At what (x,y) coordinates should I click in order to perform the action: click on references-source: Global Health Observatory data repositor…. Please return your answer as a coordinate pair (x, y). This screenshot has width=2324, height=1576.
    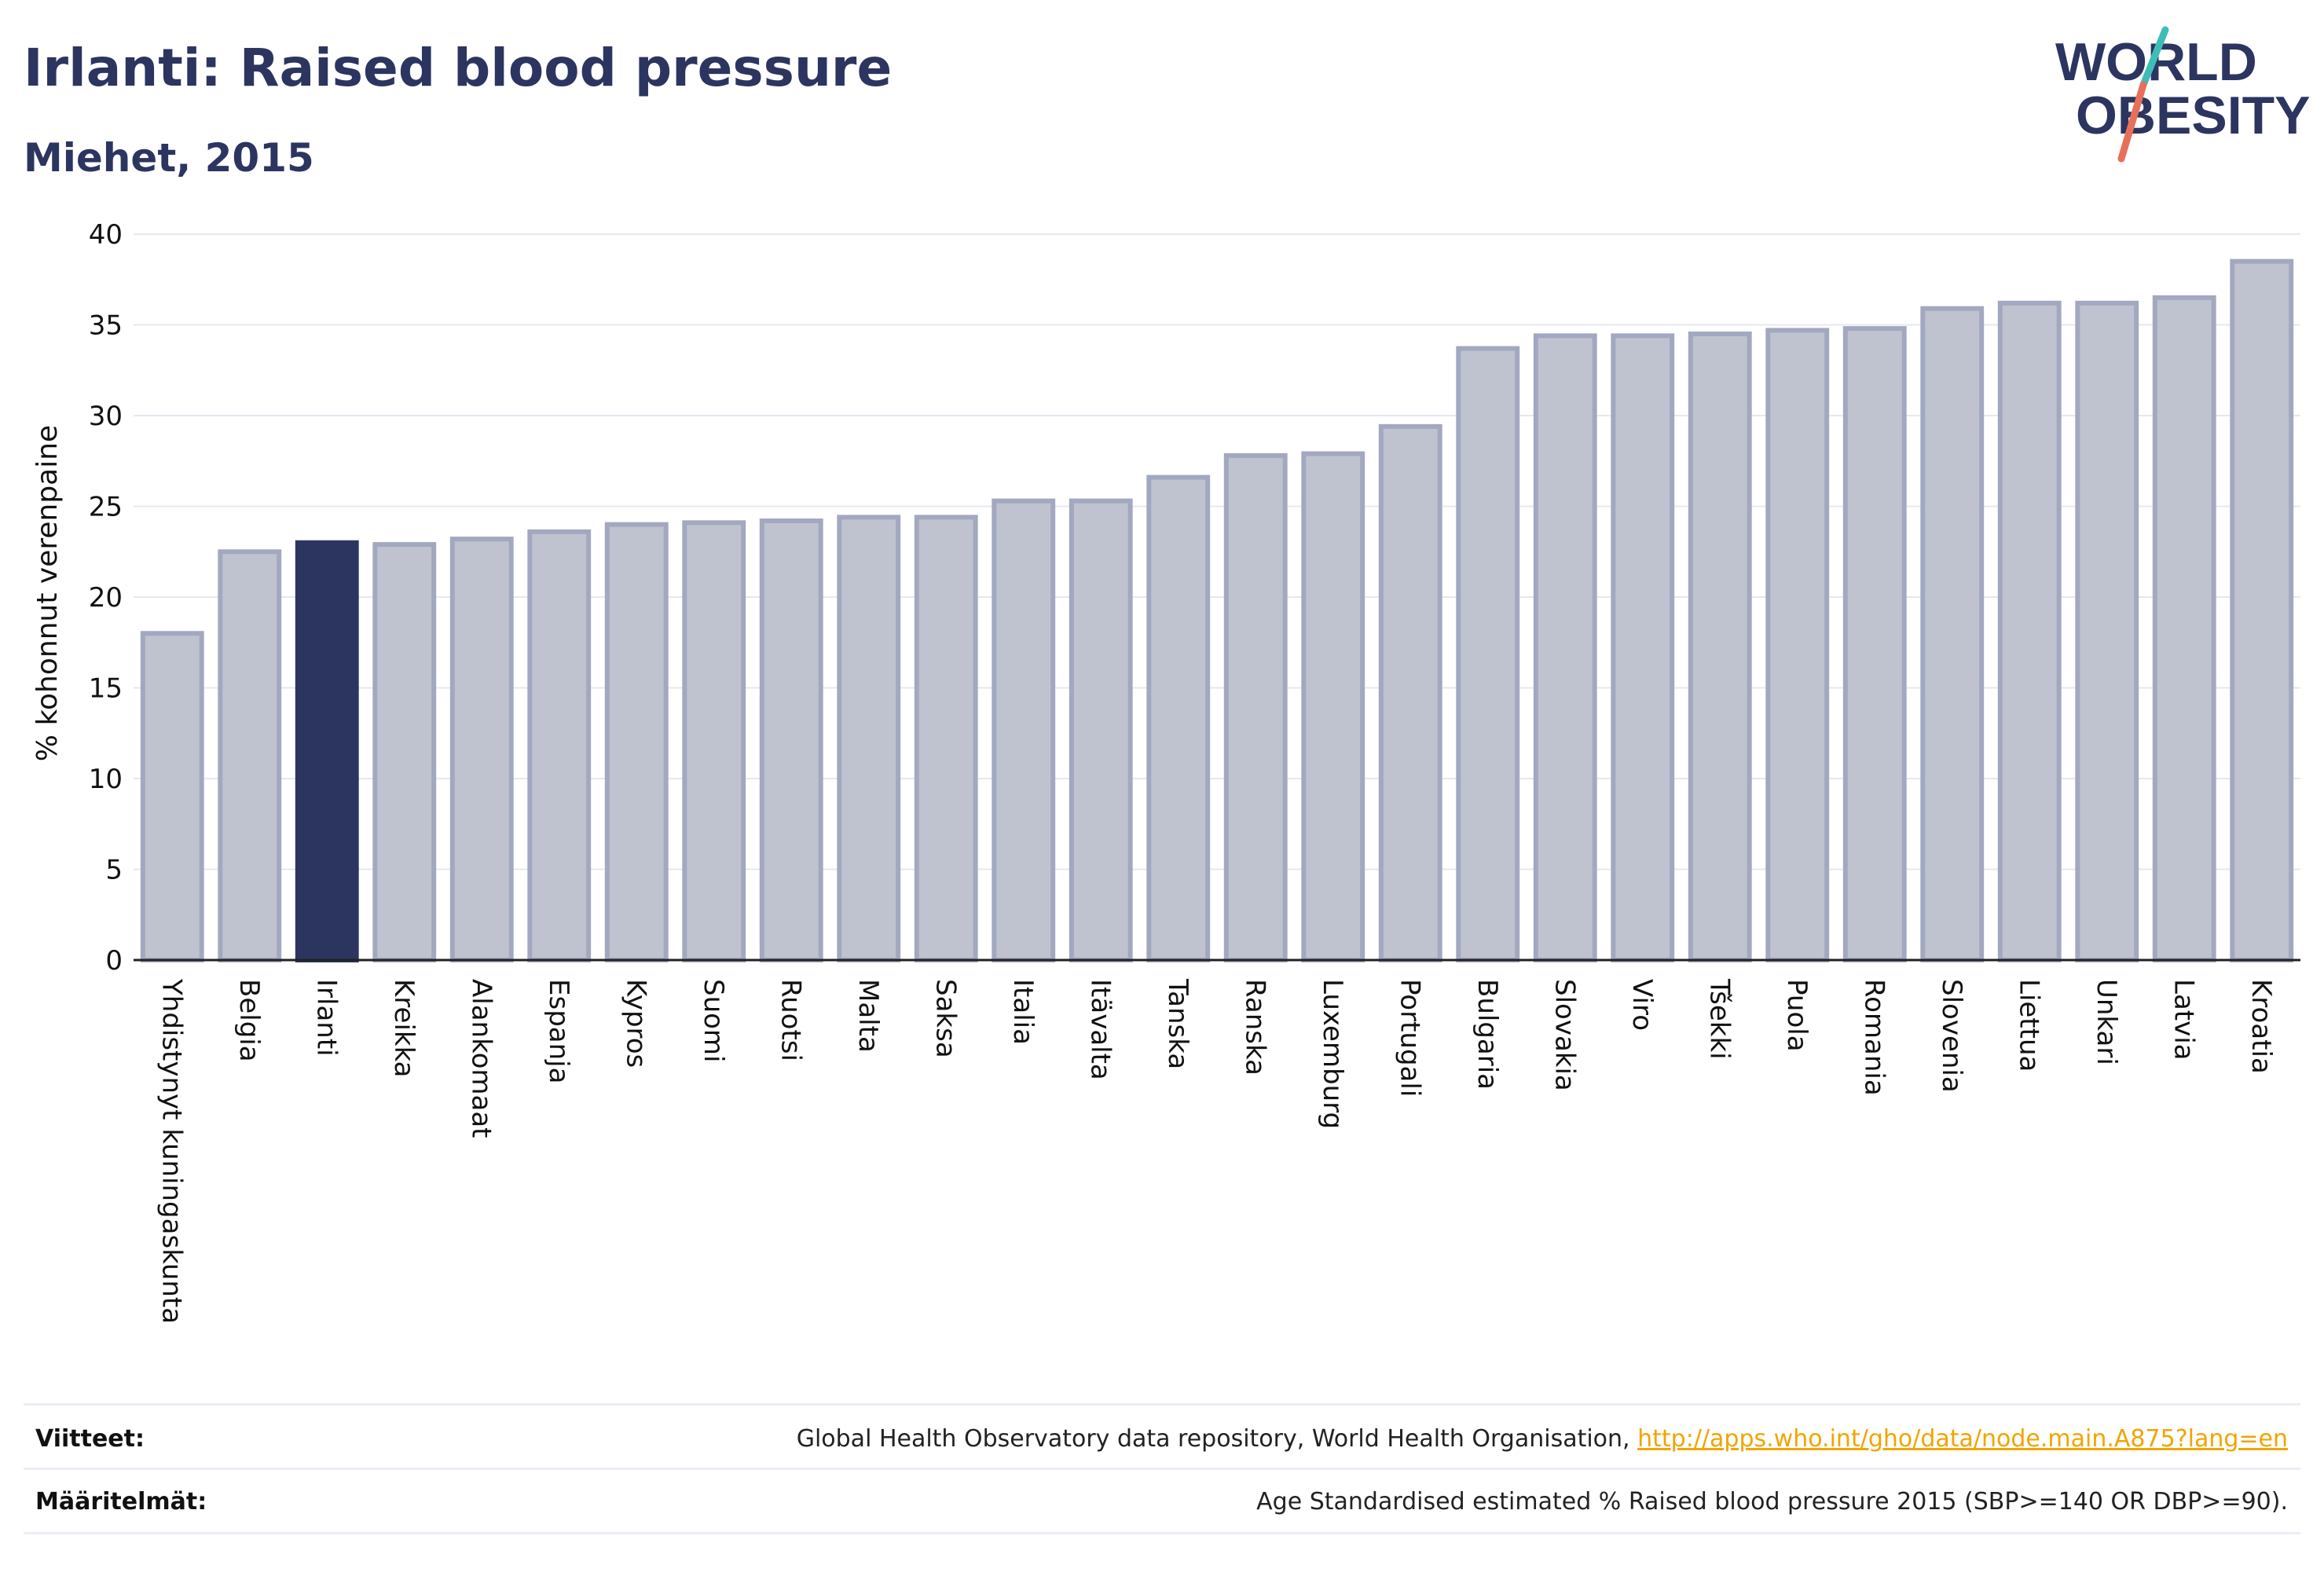
    Looking at the image, I should click on (1213, 1439).